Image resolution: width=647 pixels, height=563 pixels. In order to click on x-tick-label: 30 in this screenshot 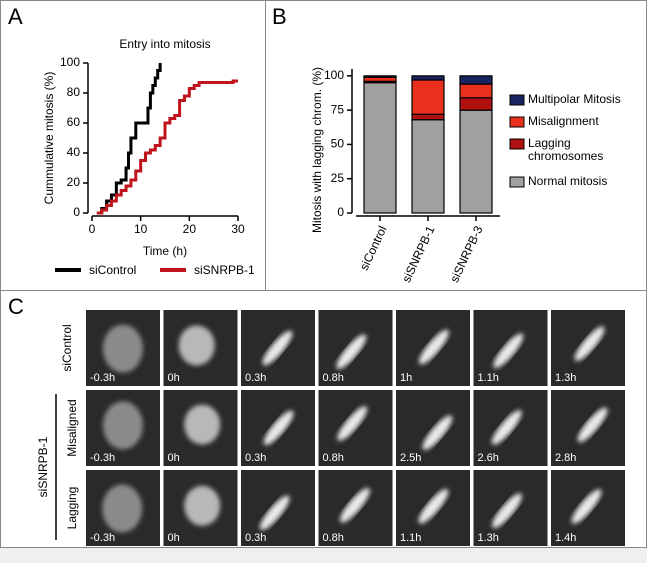, I will do `click(238, 229)`.